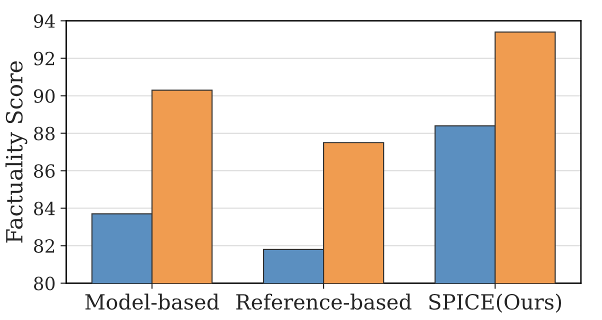 The width and height of the screenshot is (602, 320). What do you see at coordinates (44, 246) in the screenshot?
I see `y-tick-label: 82` at bounding box center [44, 246].